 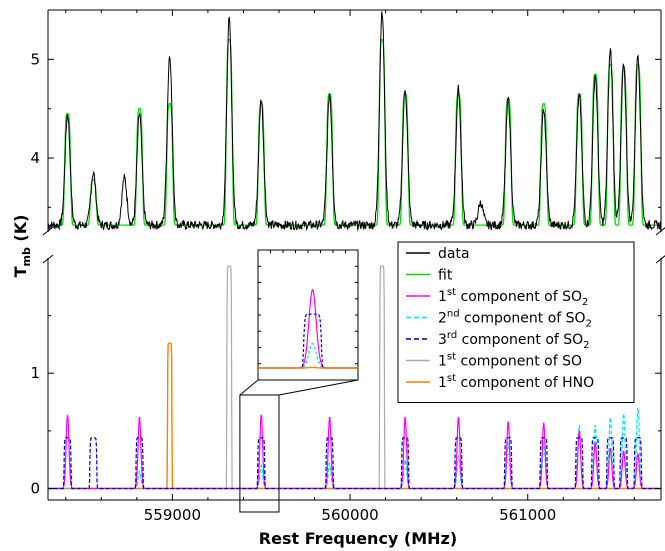 I want to click on legend-label: 1st component of HNO, so click(x=516, y=382).